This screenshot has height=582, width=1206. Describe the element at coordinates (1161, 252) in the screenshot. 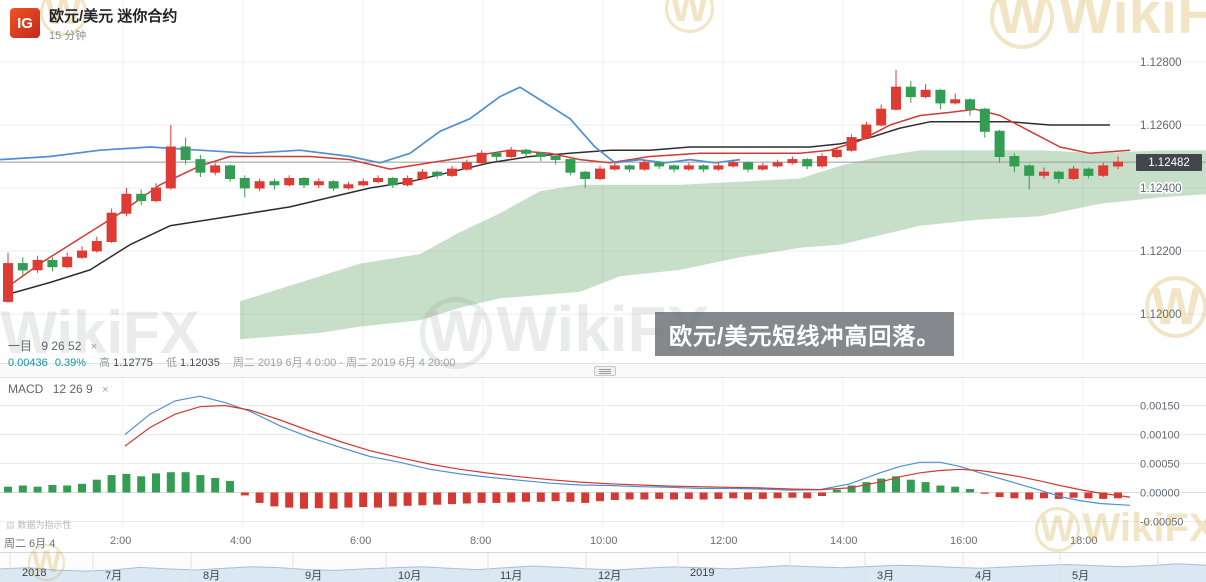

I see `svg-text: 1.12200` at that location.